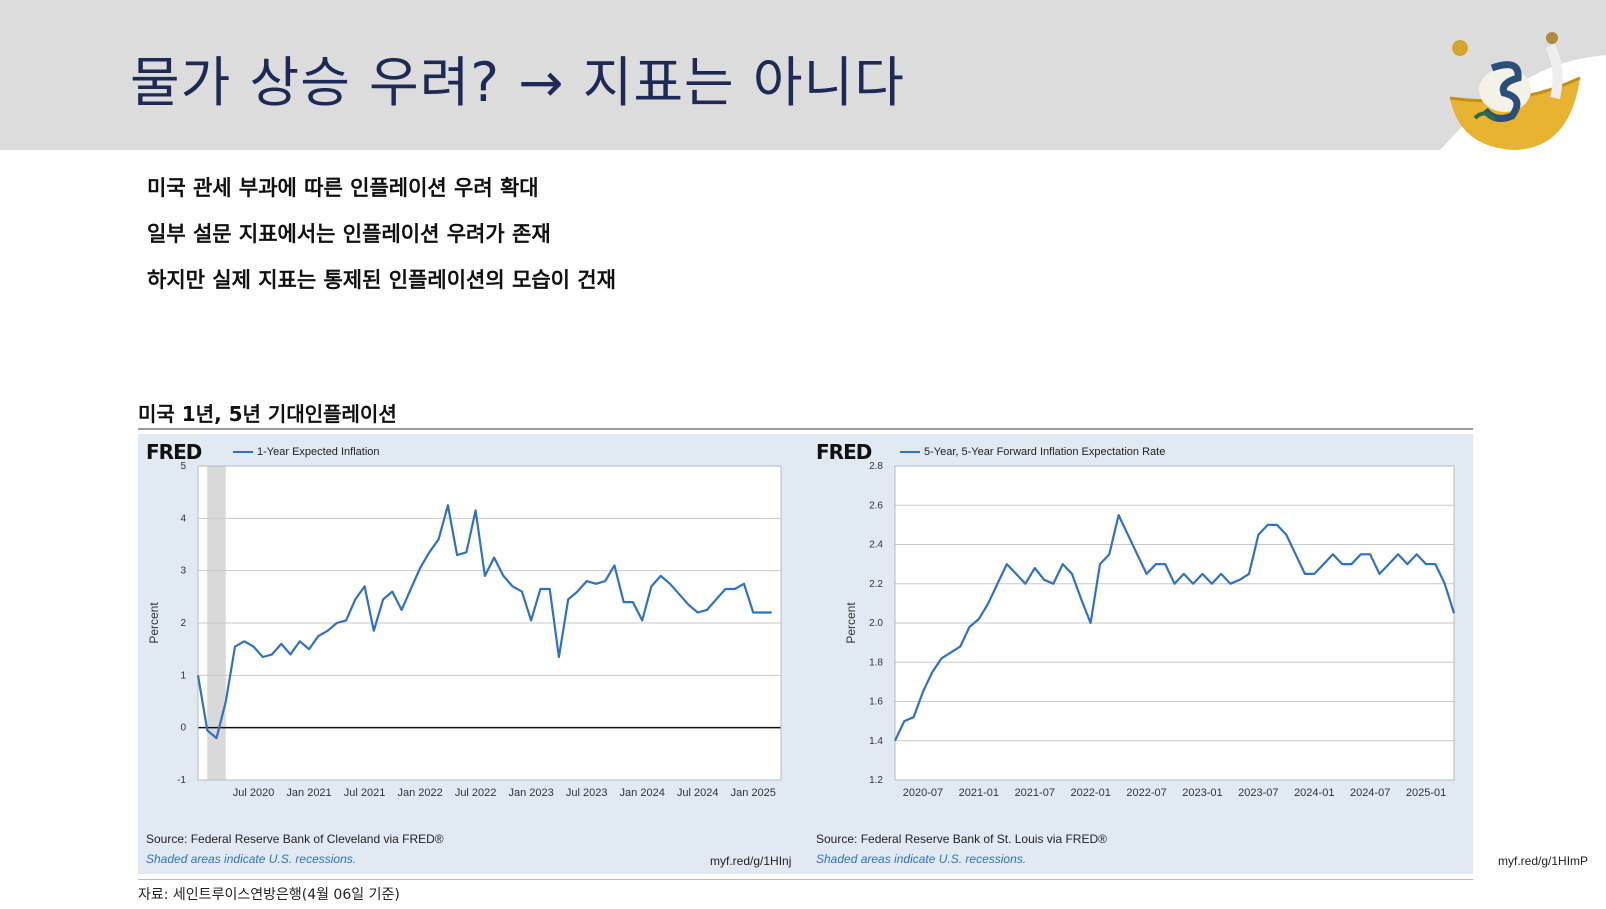 The image size is (1606, 909). What do you see at coordinates (419, 793) in the screenshot?
I see `x-tick-label: Jan 2022` at bounding box center [419, 793].